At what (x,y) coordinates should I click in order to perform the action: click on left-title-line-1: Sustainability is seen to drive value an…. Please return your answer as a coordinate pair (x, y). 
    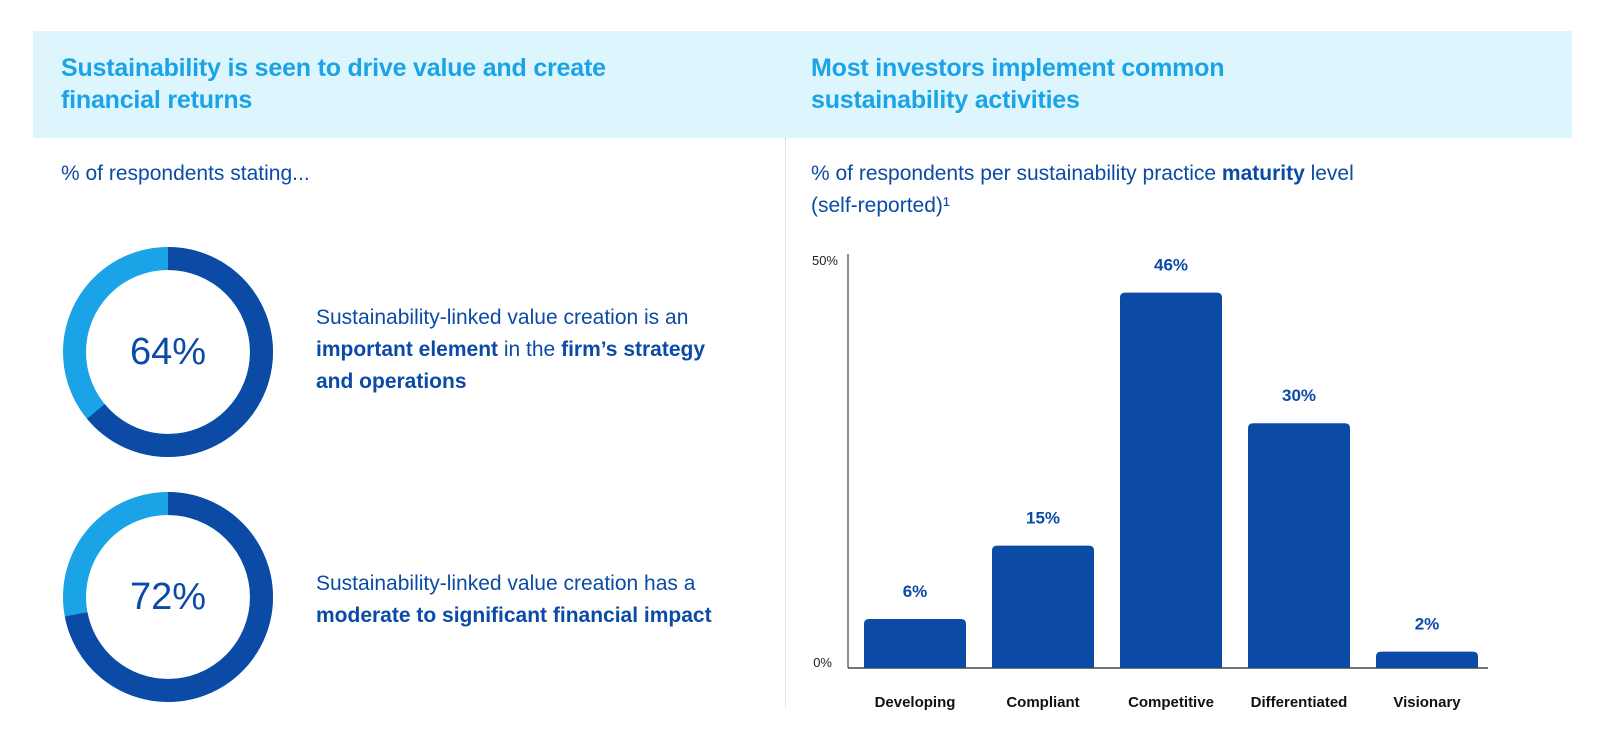
    Looking at the image, I should click on (333, 68).